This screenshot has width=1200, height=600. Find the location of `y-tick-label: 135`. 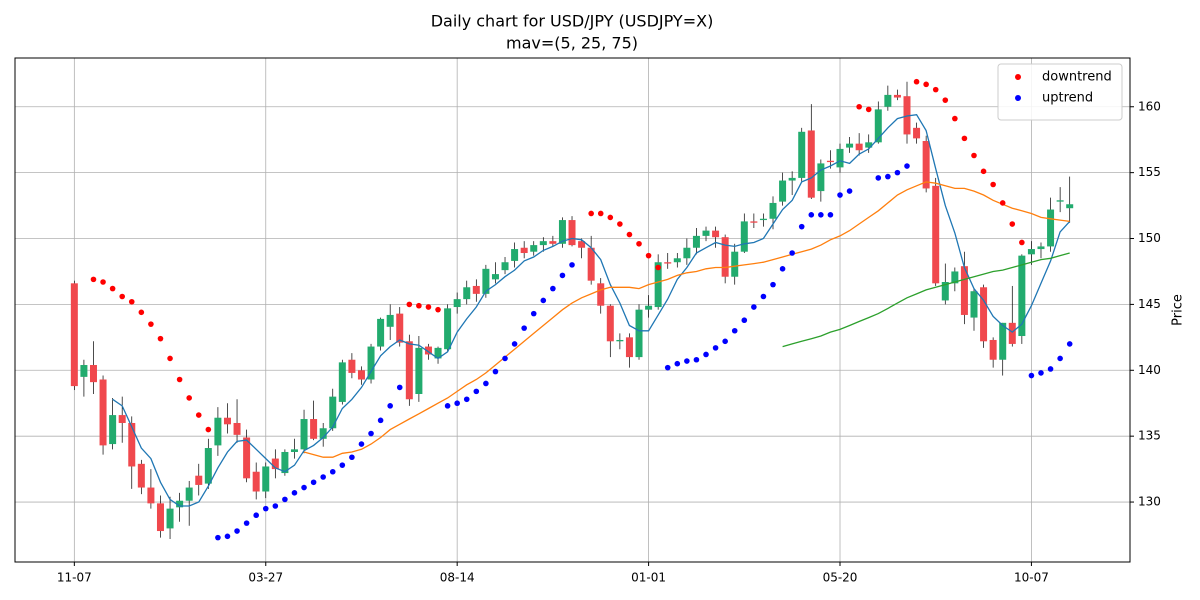

y-tick-label: 135 is located at coordinates (1149, 436).